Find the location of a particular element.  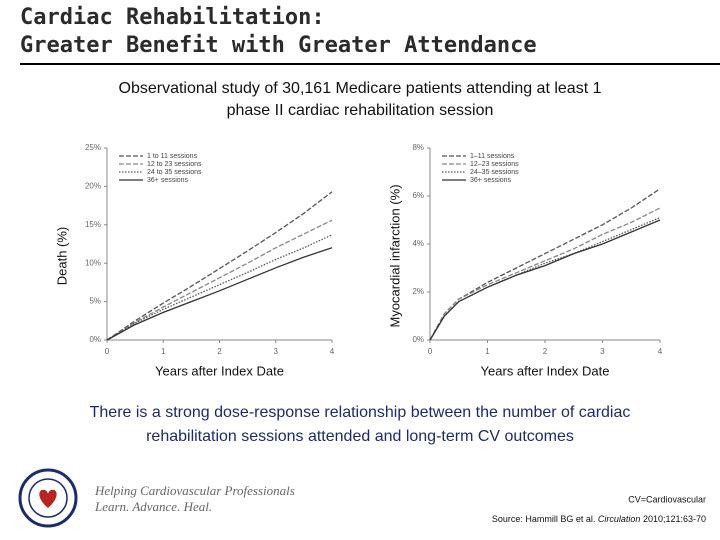

legend-label: 1–11 sessions is located at coordinates (492, 156).